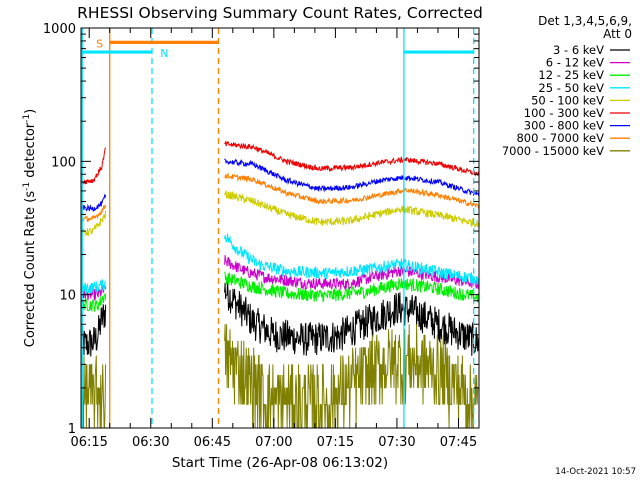 The image size is (640, 480). What do you see at coordinates (575, 63) in the screenshot?
I see `legend-label-1: 6 - 12 keV` at bounding box center [575, 63].